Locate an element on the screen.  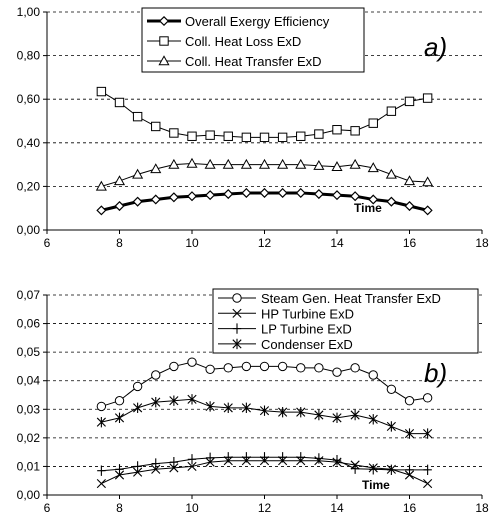
x-tick-label: 8 is located at coordinates (119, 508).